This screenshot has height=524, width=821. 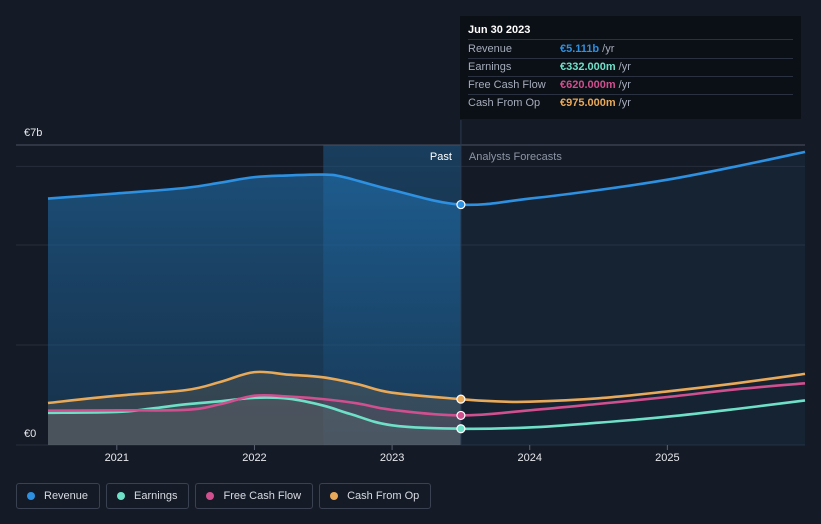 What do you see at coordinates (461, 316) in the screenshot?
I see `hover-markers` at bounding box center [461, 316].